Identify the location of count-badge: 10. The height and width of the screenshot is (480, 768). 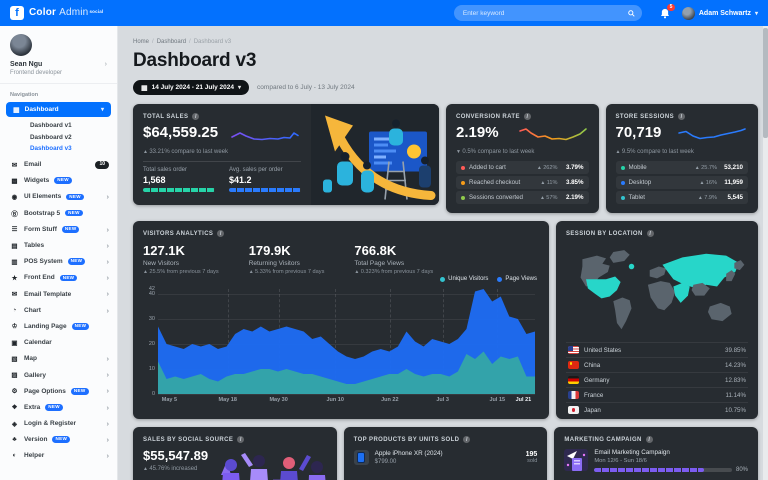
(102, 164).